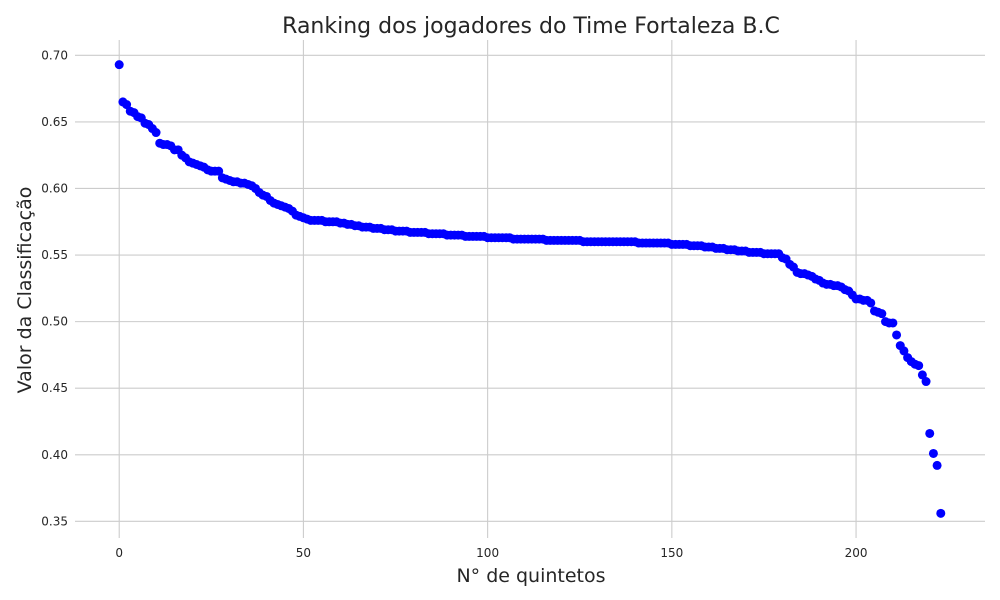 Image resolution: width=1000 pixels, height=600 pixels. What do you see at coordinates (54, 188) in the screenshot?
I see `y-tick-label: 0.60` at bounding box center [54, 188].